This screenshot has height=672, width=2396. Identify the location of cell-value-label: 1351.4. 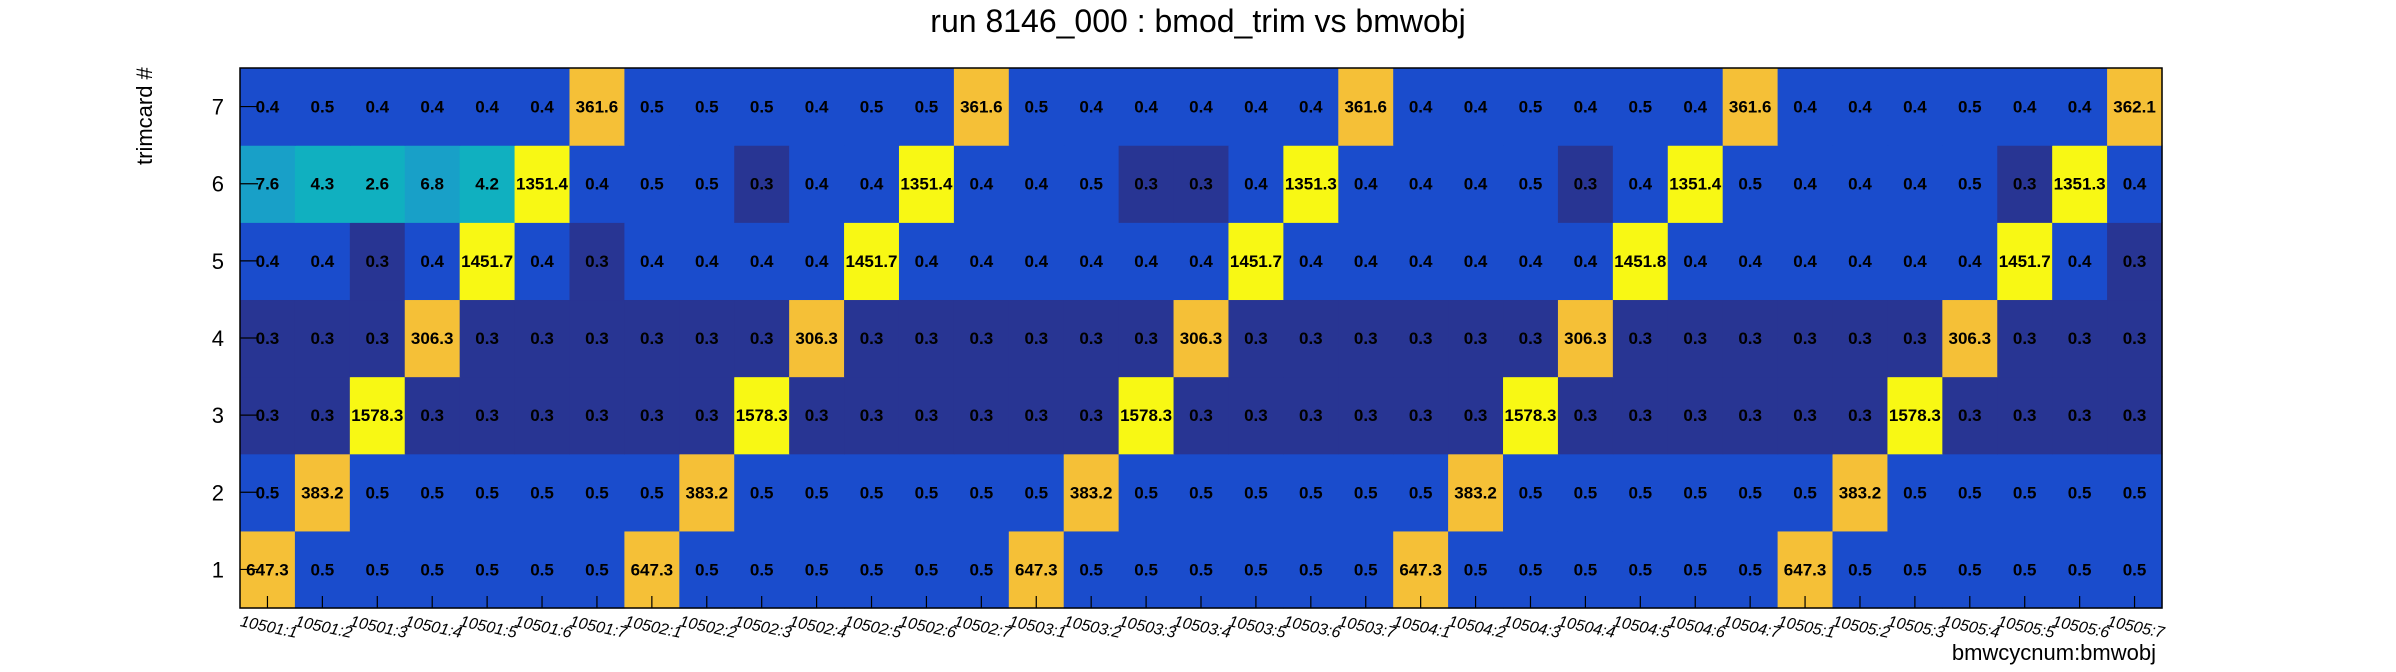
(1695, 184).